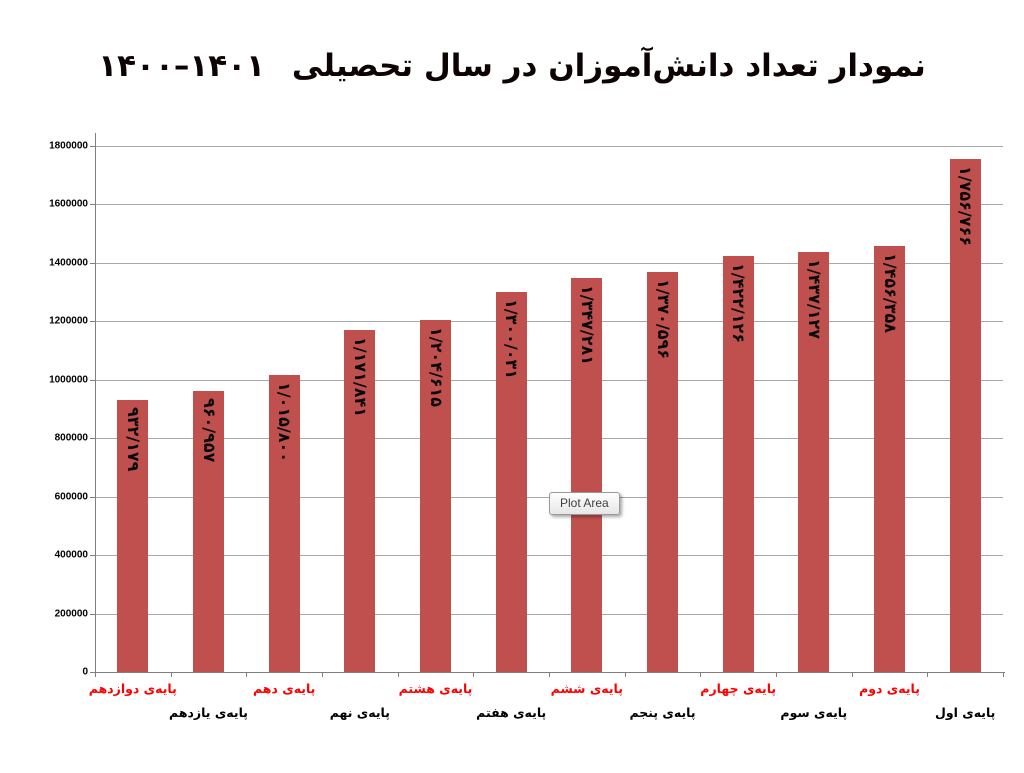 This screenshot has width=1024, height=773. What do you see at coordinates (208, 531) in the screenshot?
I see `bar-پایه‌ی یازدهم` at bounding box center [208, 531].